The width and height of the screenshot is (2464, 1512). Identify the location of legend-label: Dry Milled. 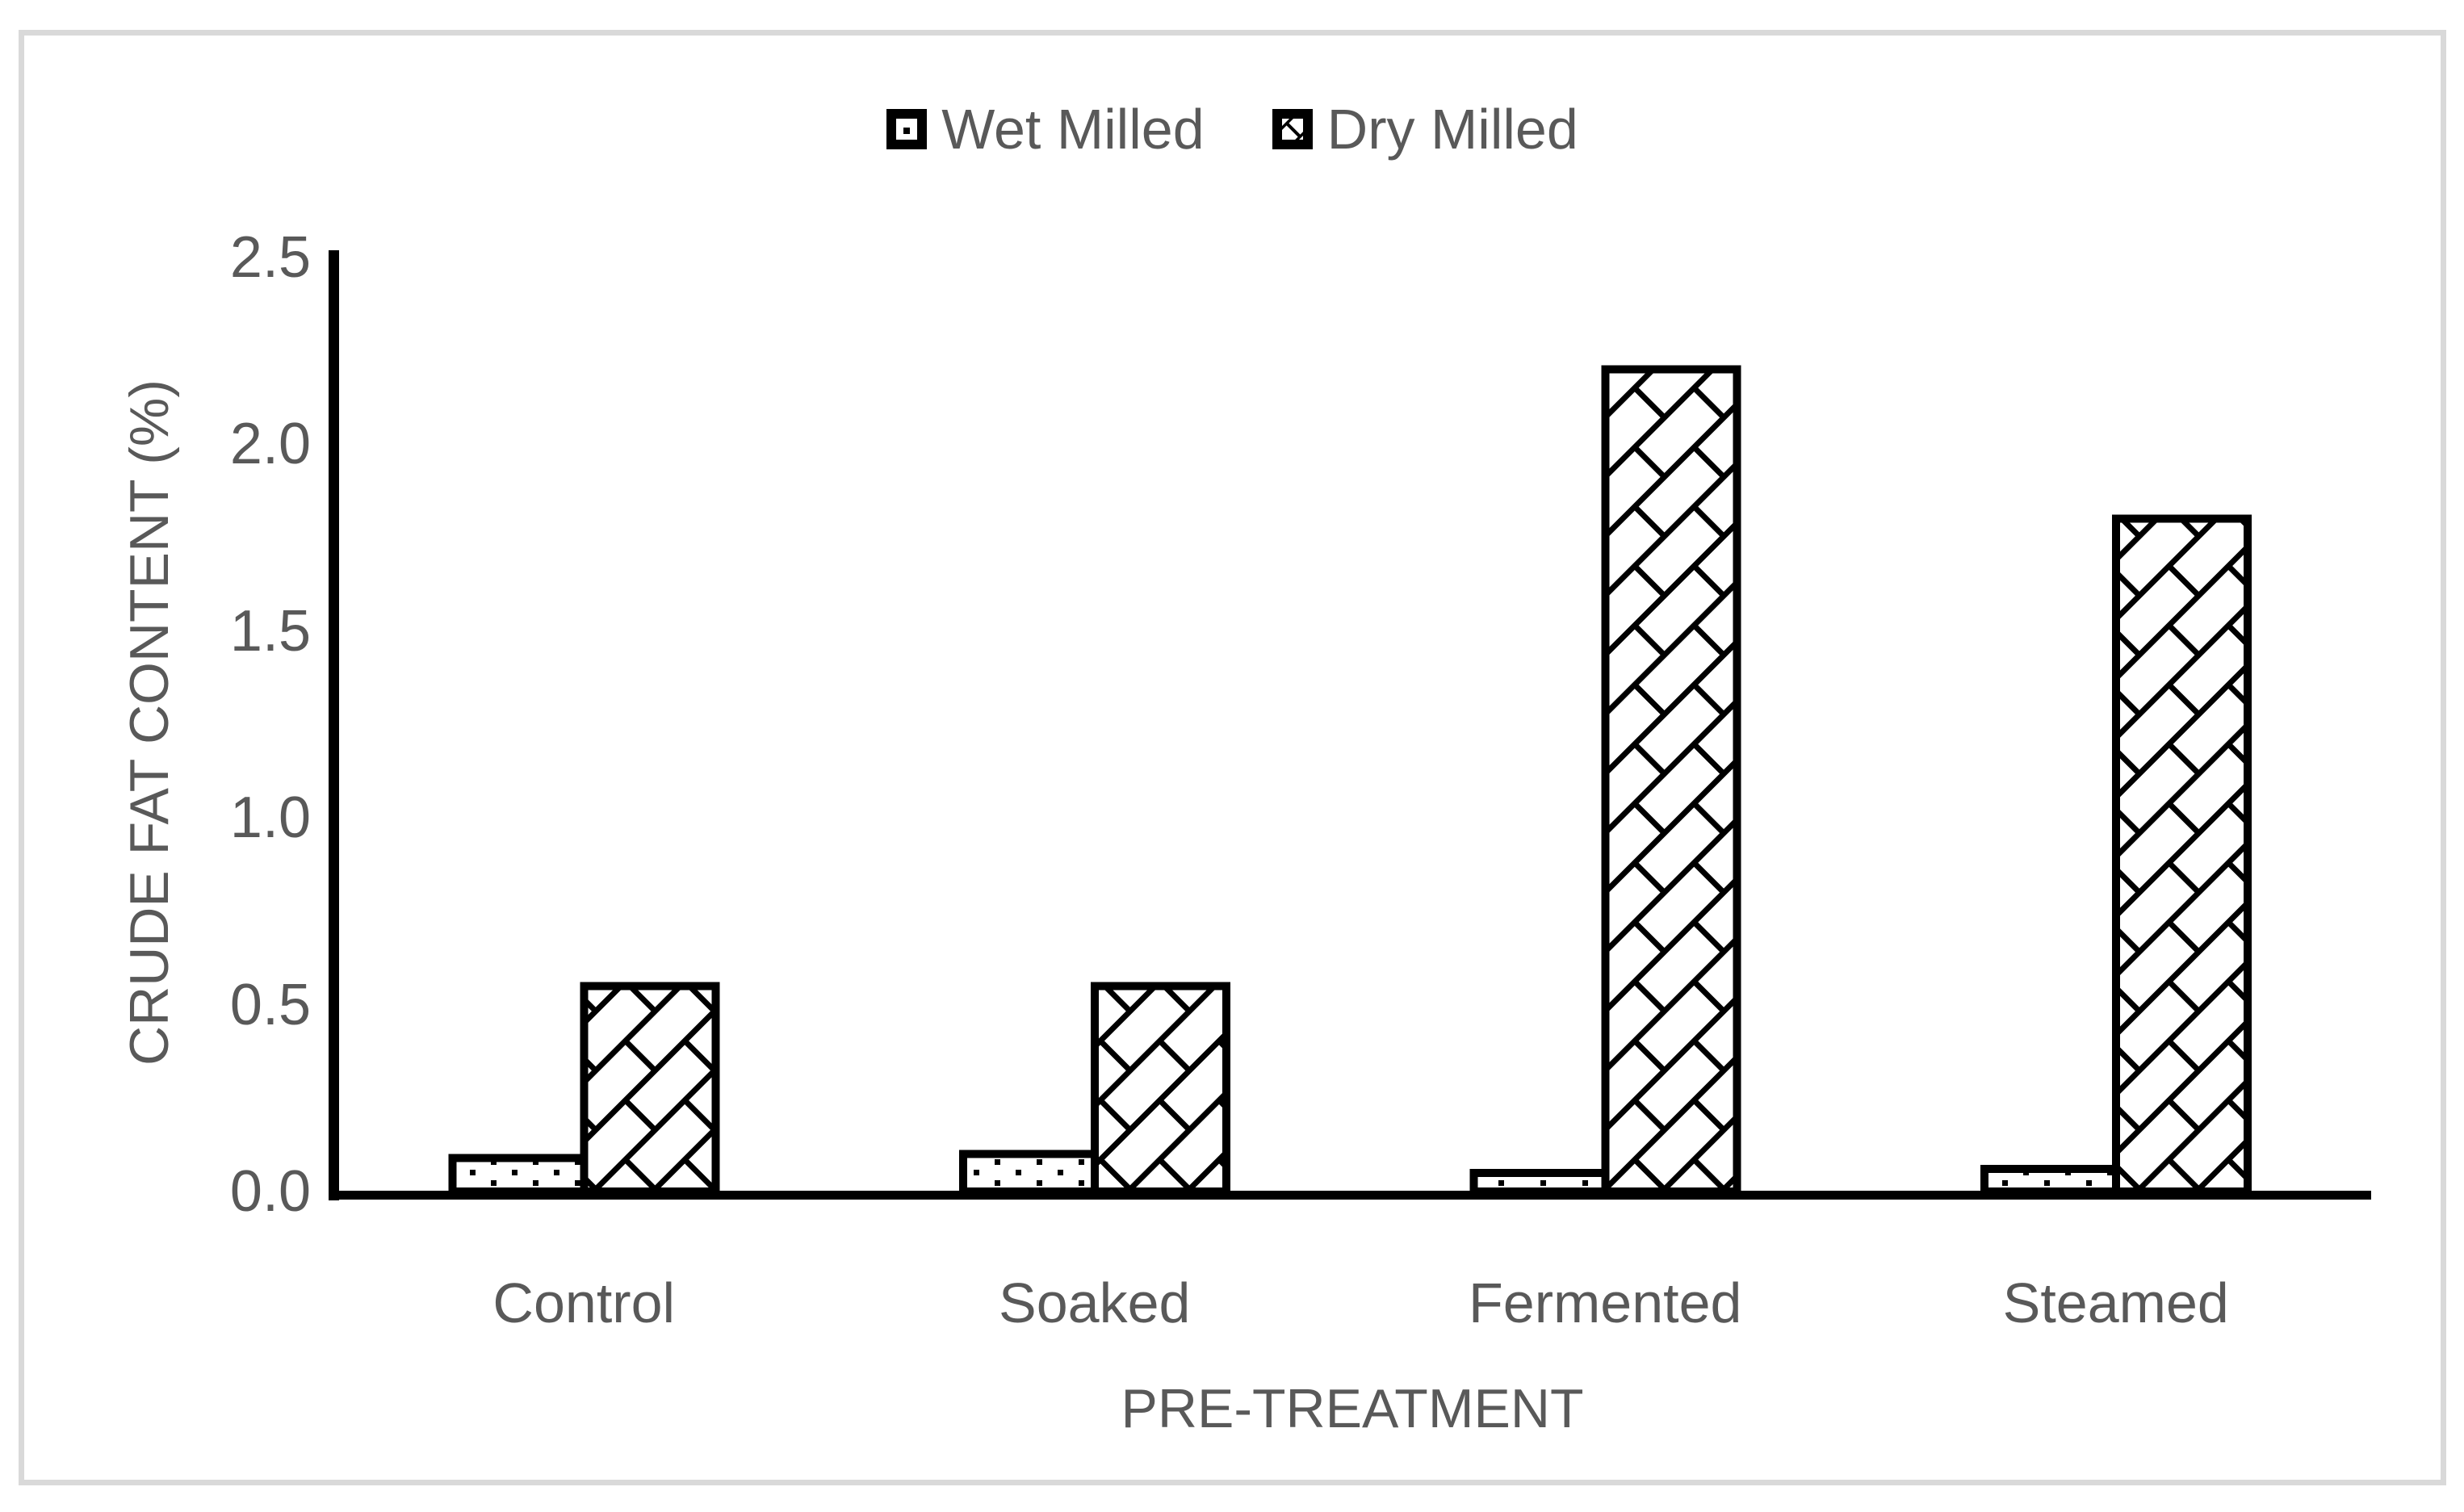
(1452, 129).